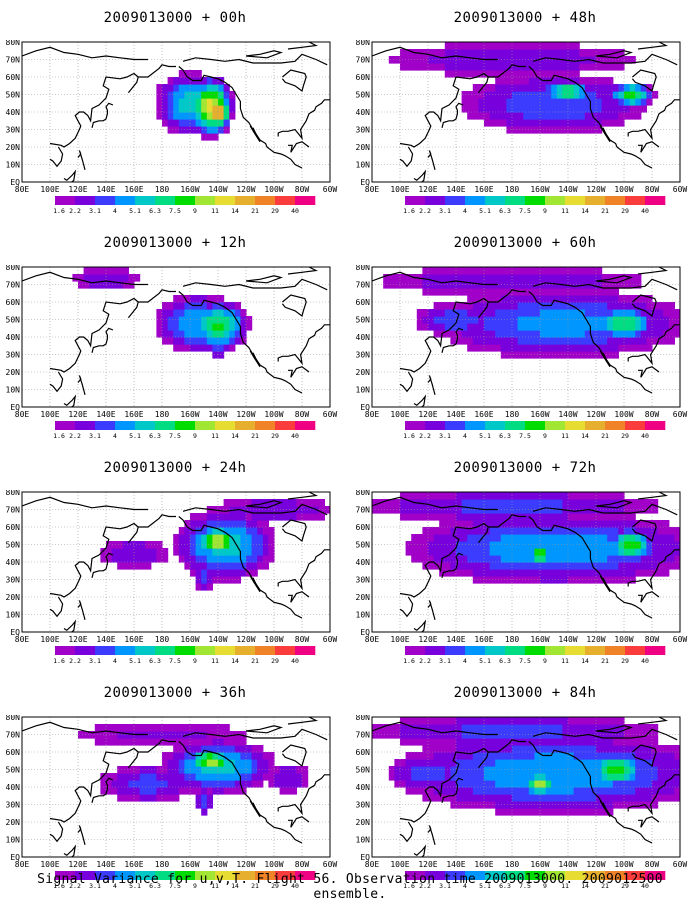  Describe the element at coordinates (526, 562) in the screenshot. I see `map-frame` at that location.